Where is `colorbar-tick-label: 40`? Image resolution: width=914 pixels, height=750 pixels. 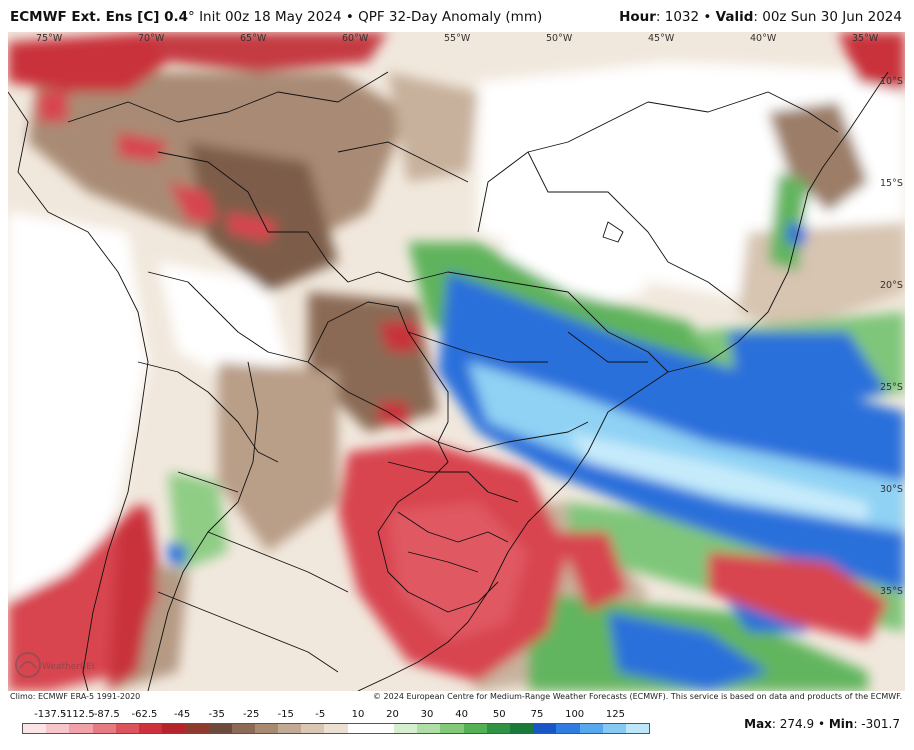
colorbar-tick-label: 40 is located at coordinates (461, 714).